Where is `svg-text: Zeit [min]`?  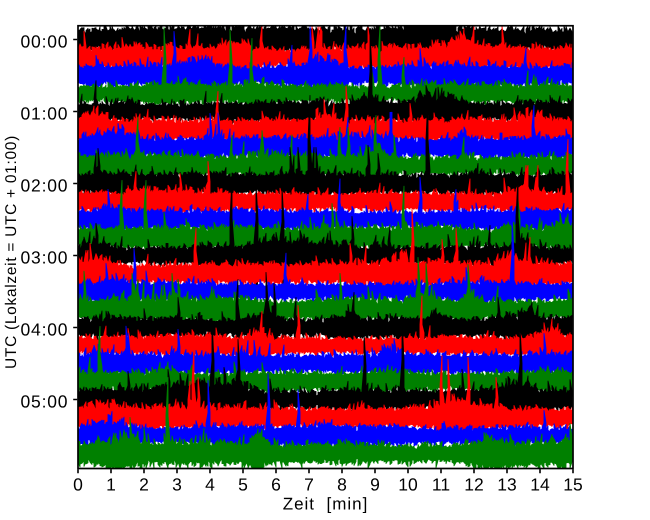 svg-text: Zeit [min] is located at coordinates (326, 504).